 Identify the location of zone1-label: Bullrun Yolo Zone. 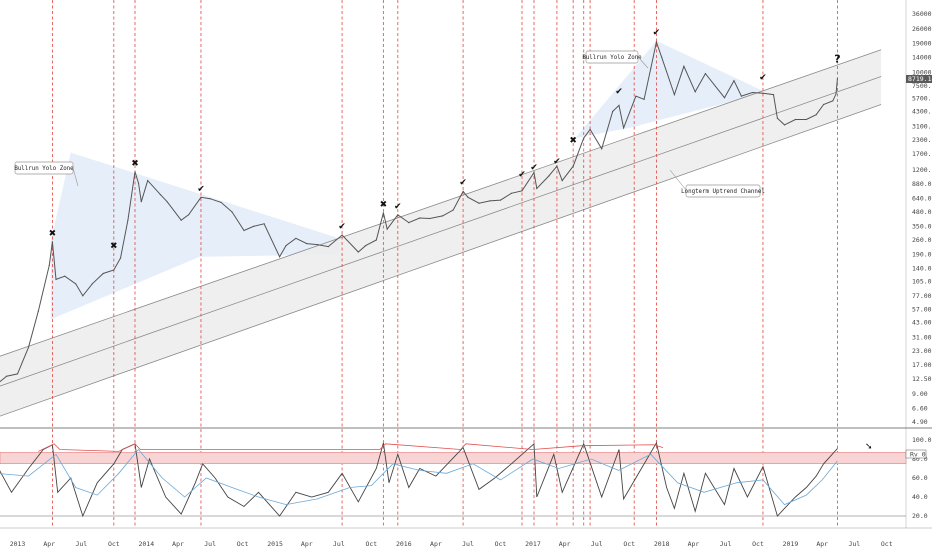
(44, 169).